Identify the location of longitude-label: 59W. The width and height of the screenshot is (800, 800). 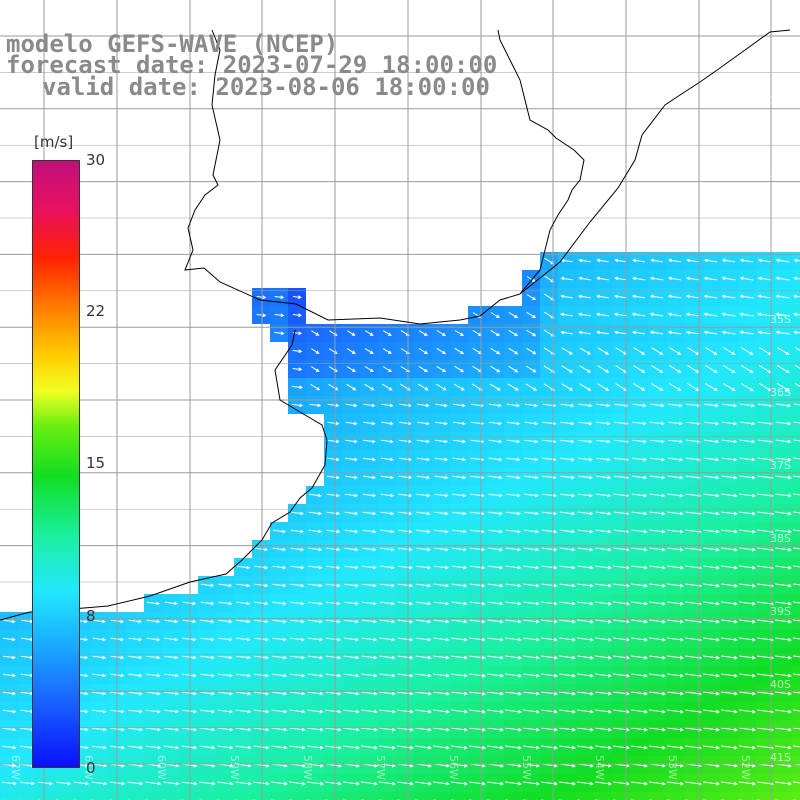
(234, 767).